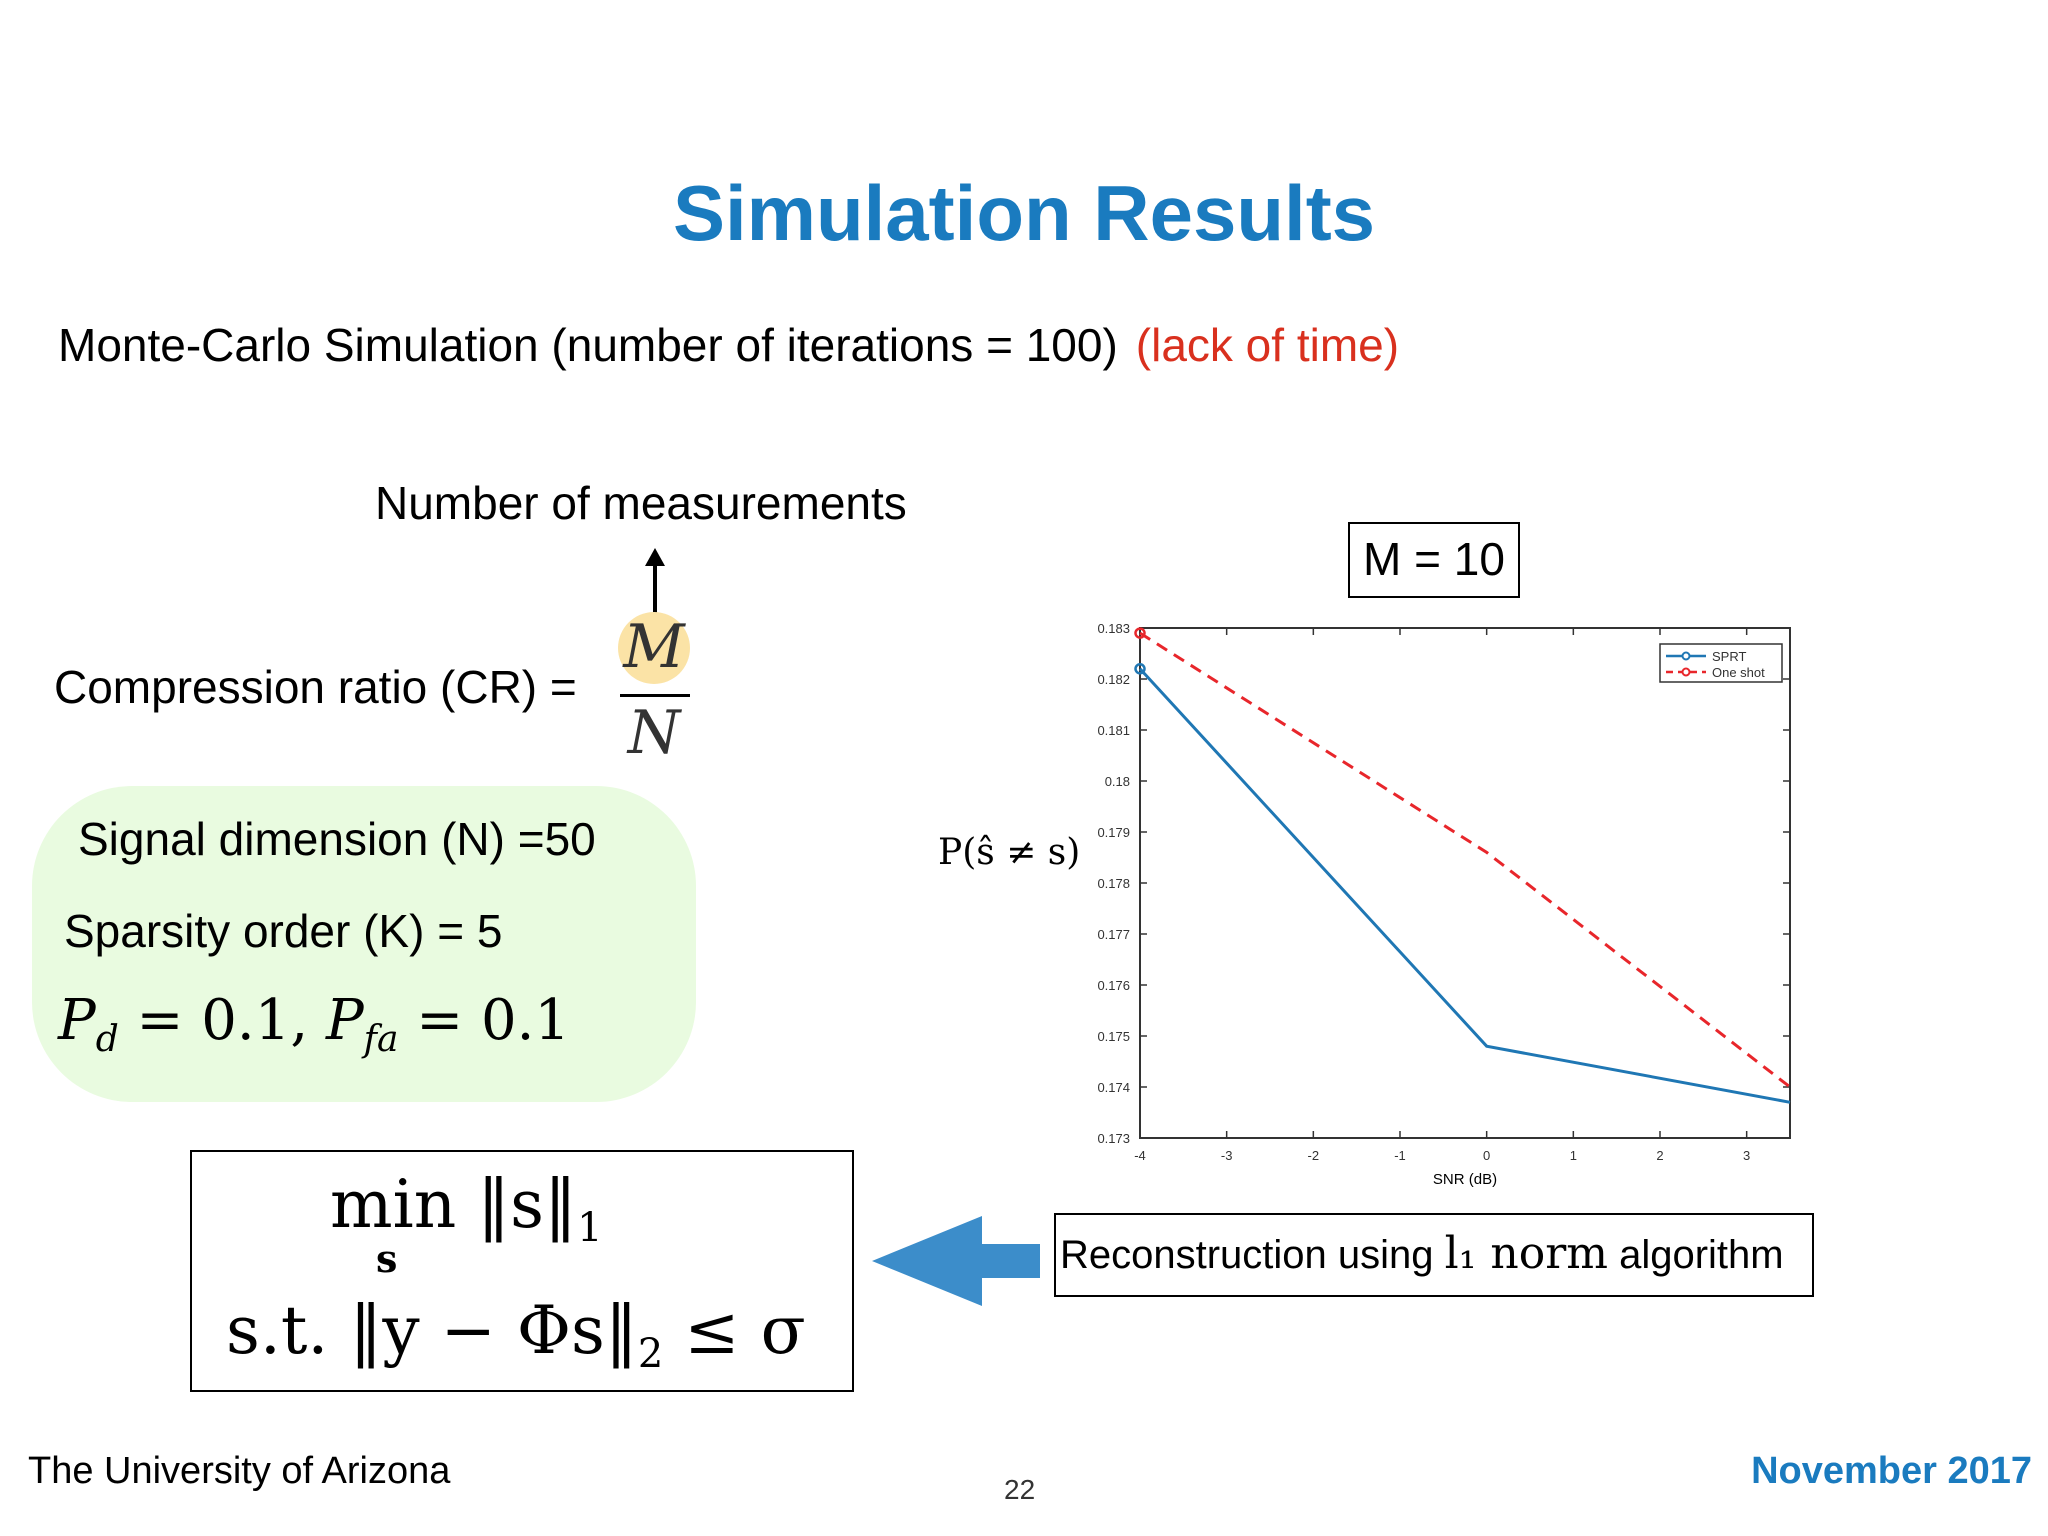 The width and height of the screenshot is (2048, 1536). What do you see at coordinates (222, 1020) in the screenshot?
I see `pd-value: = 0.1,` at bounding box center [222, 1020].